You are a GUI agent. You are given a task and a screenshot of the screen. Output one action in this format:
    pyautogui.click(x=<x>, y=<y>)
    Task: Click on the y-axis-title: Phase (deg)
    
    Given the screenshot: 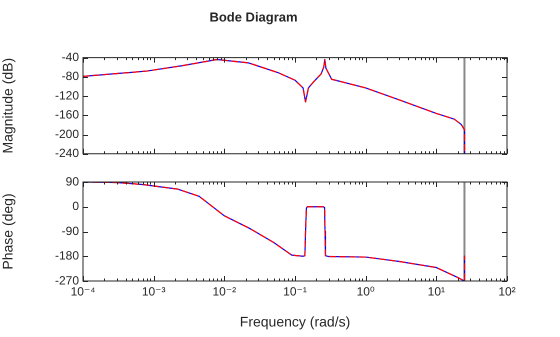 What is the action you would take?
    pyautogui.click(x=8, y=231)
    